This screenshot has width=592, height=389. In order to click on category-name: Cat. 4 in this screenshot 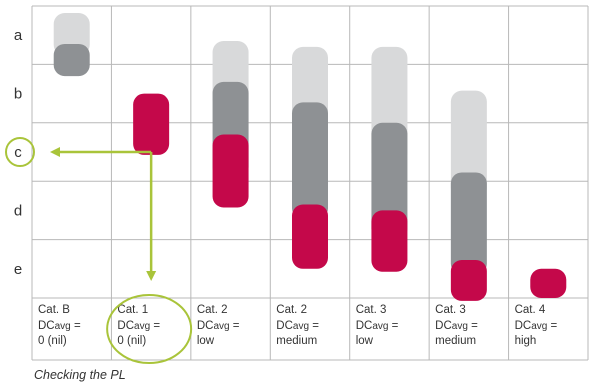, I will do `click(530, 310)`.